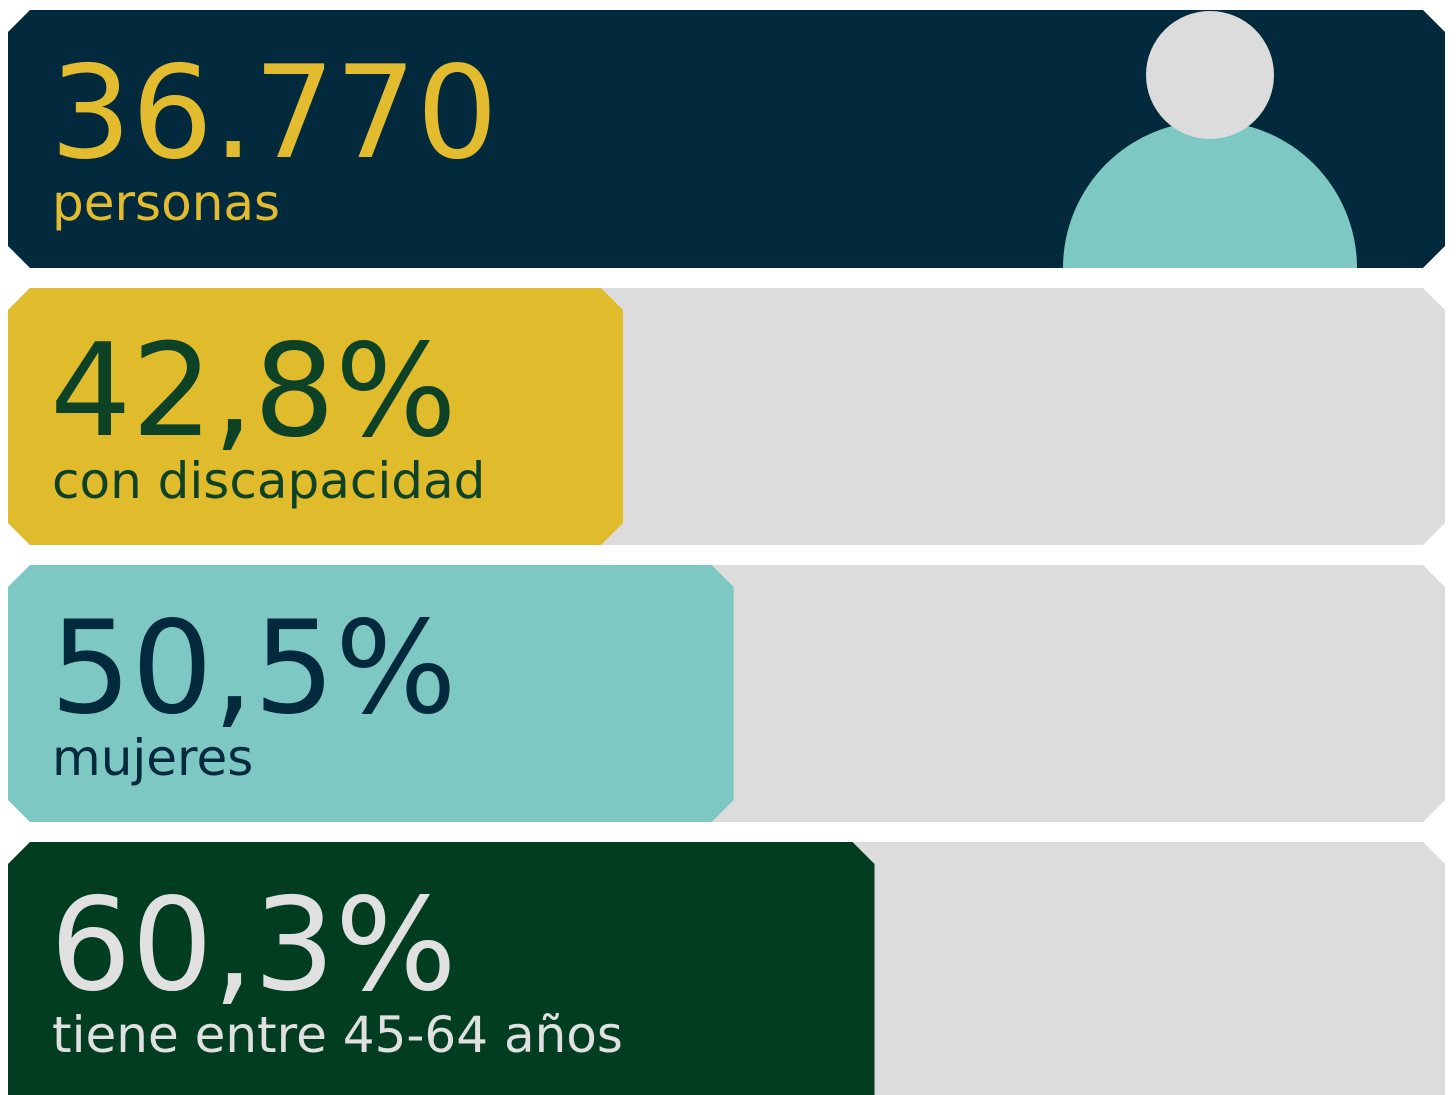 This screenshot has height=1095, width=1456. I want to click on headline-text: personas, so click(166, 203).